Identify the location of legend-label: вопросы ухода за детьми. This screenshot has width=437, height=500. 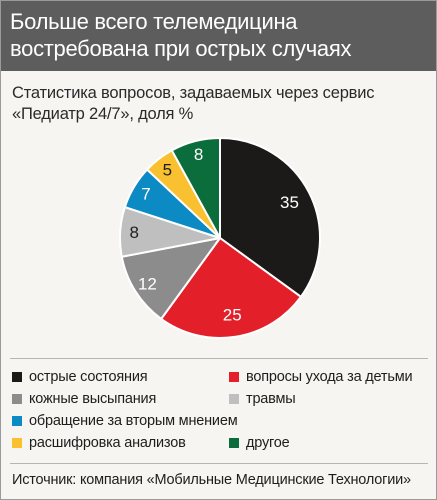
(329, 377).